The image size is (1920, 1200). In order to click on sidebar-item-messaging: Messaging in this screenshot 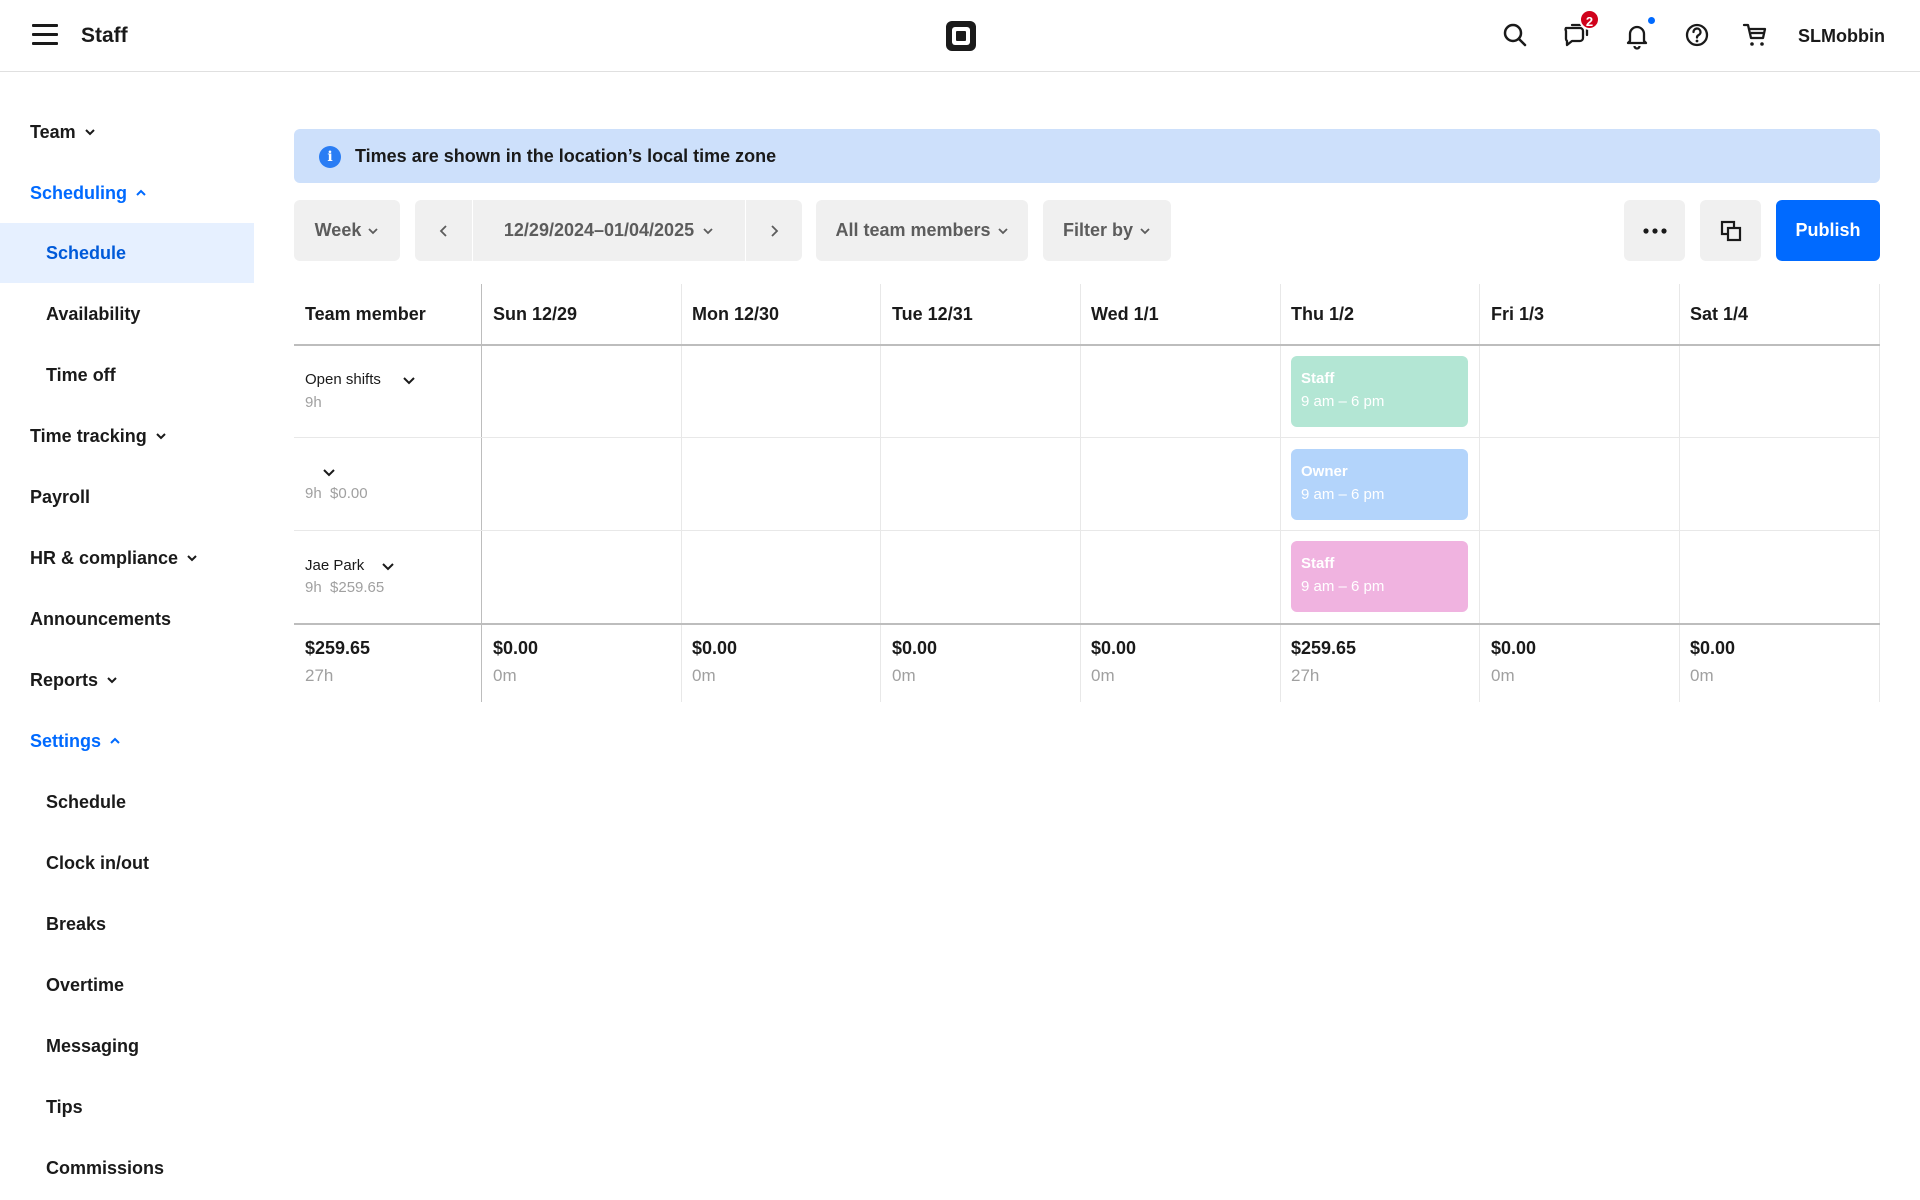, I will do `click(127, 1046)`.